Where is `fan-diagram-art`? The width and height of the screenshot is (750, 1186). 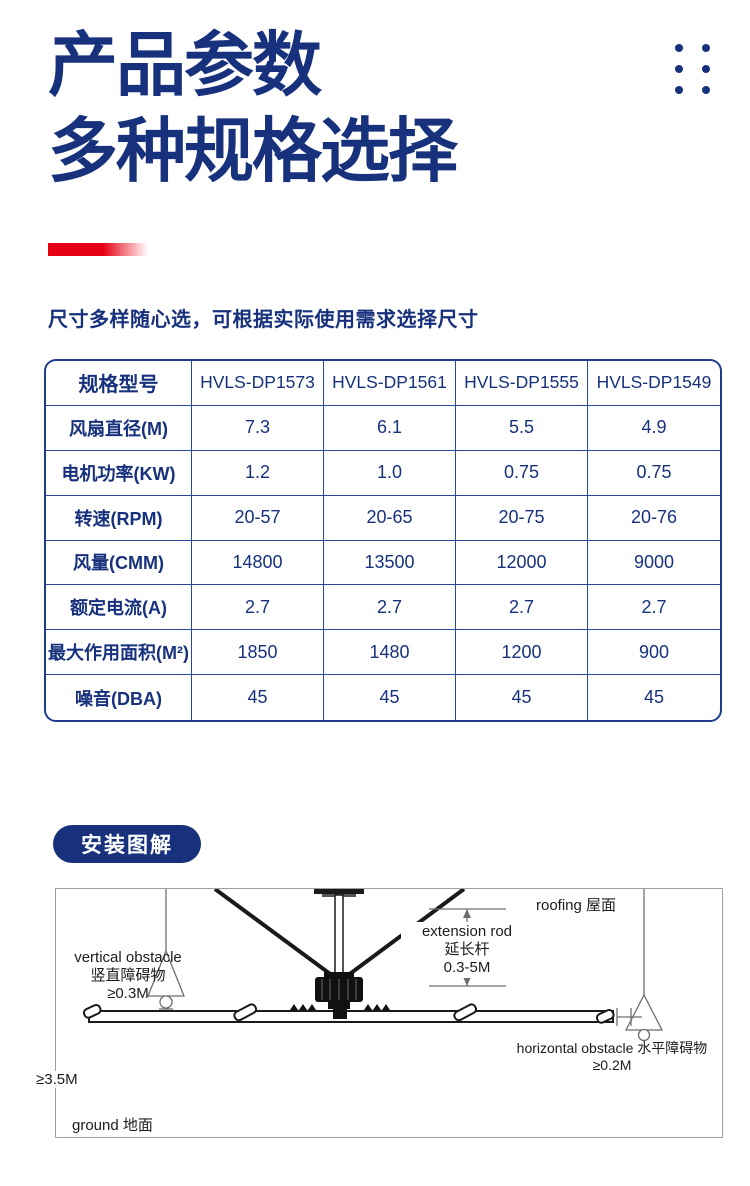 fan-diagram-art is located at coordinates (373, 965).